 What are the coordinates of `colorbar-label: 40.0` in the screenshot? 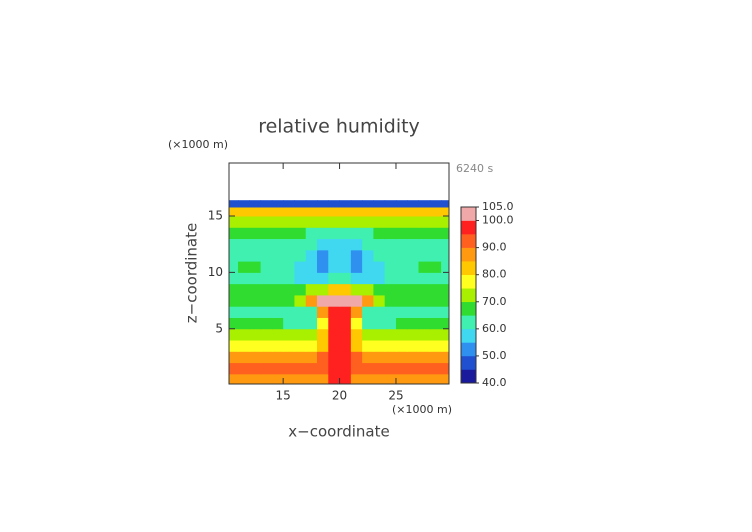 It's located at (494, 382).